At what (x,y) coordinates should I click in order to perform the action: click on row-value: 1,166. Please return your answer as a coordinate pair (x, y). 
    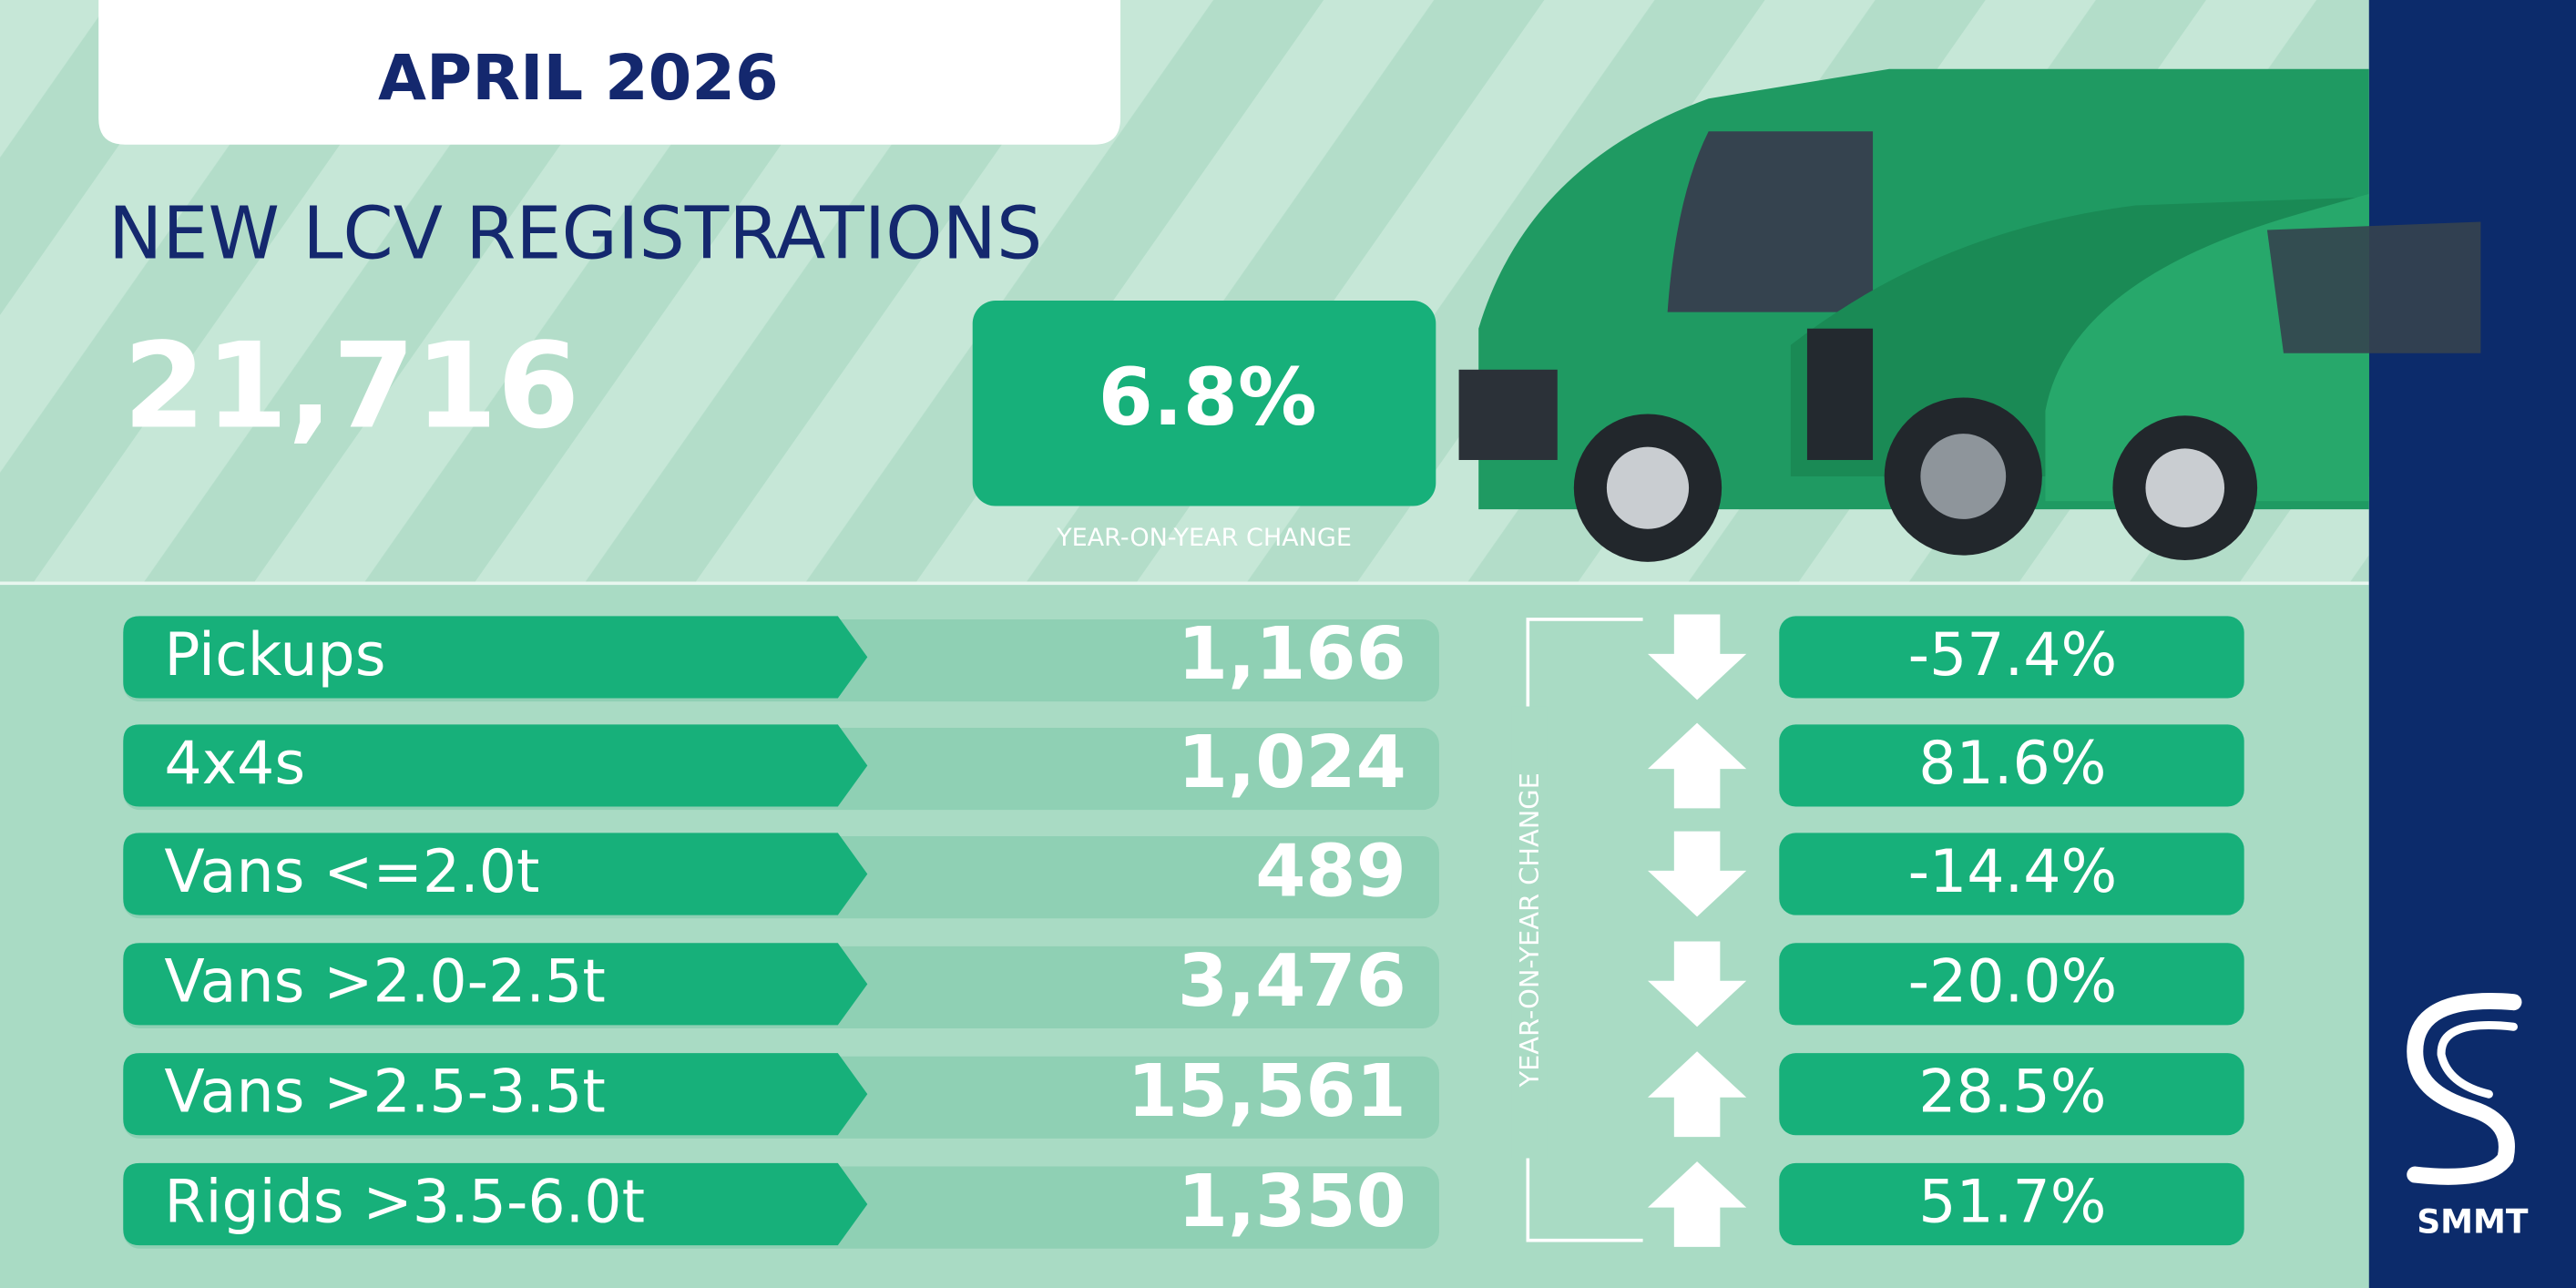
    Looking at the image, I should click on (1292, 654).